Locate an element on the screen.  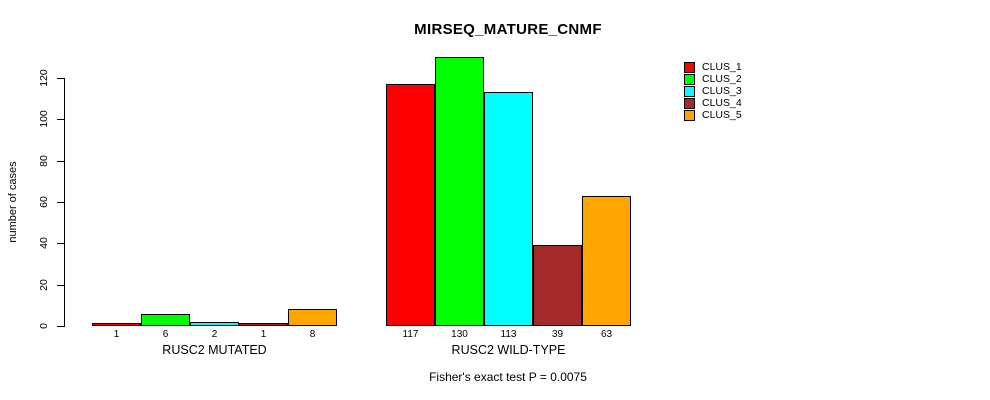
y-axis-line is located at coordinates (64, 202).